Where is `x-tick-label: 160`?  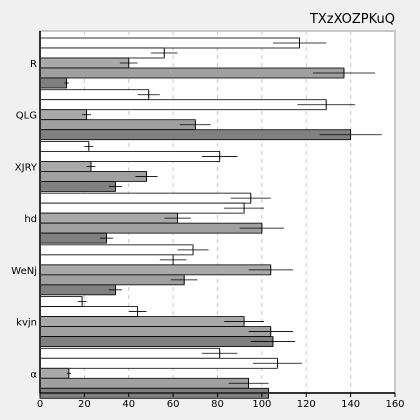 x-tick-label: 160 is located at coordinates (394, 404).